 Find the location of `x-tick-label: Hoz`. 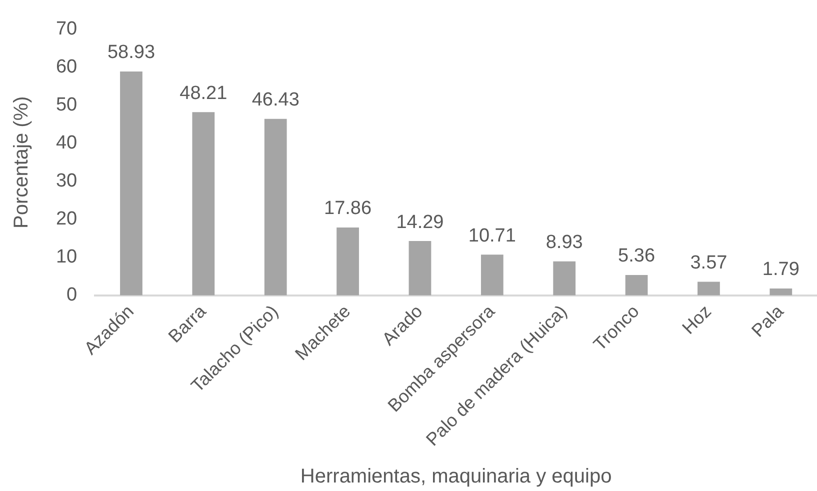

x-tick-label: Hoz is located at coordinates (697, 319).